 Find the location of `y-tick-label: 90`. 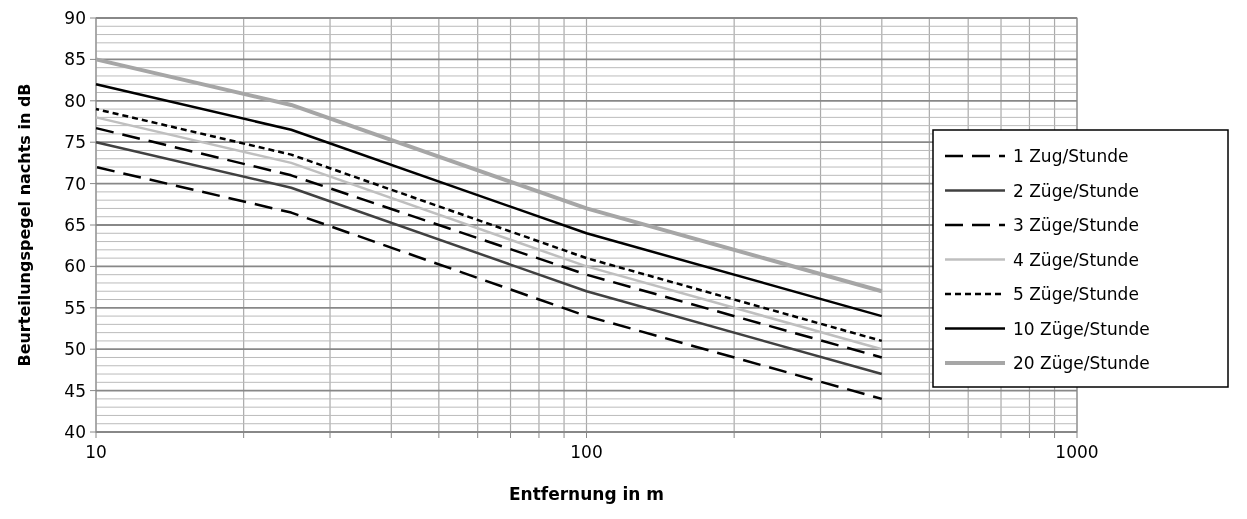

y-tick-label: 90 is located at coordinates (75, 18).